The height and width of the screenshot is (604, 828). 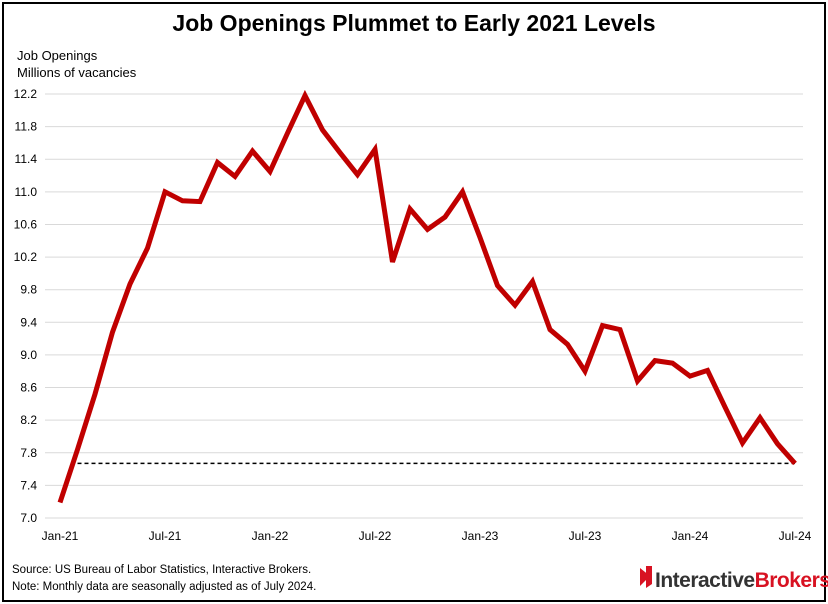 I want to click on x-tick-label: Jul-24, so click(x=795, y=536).